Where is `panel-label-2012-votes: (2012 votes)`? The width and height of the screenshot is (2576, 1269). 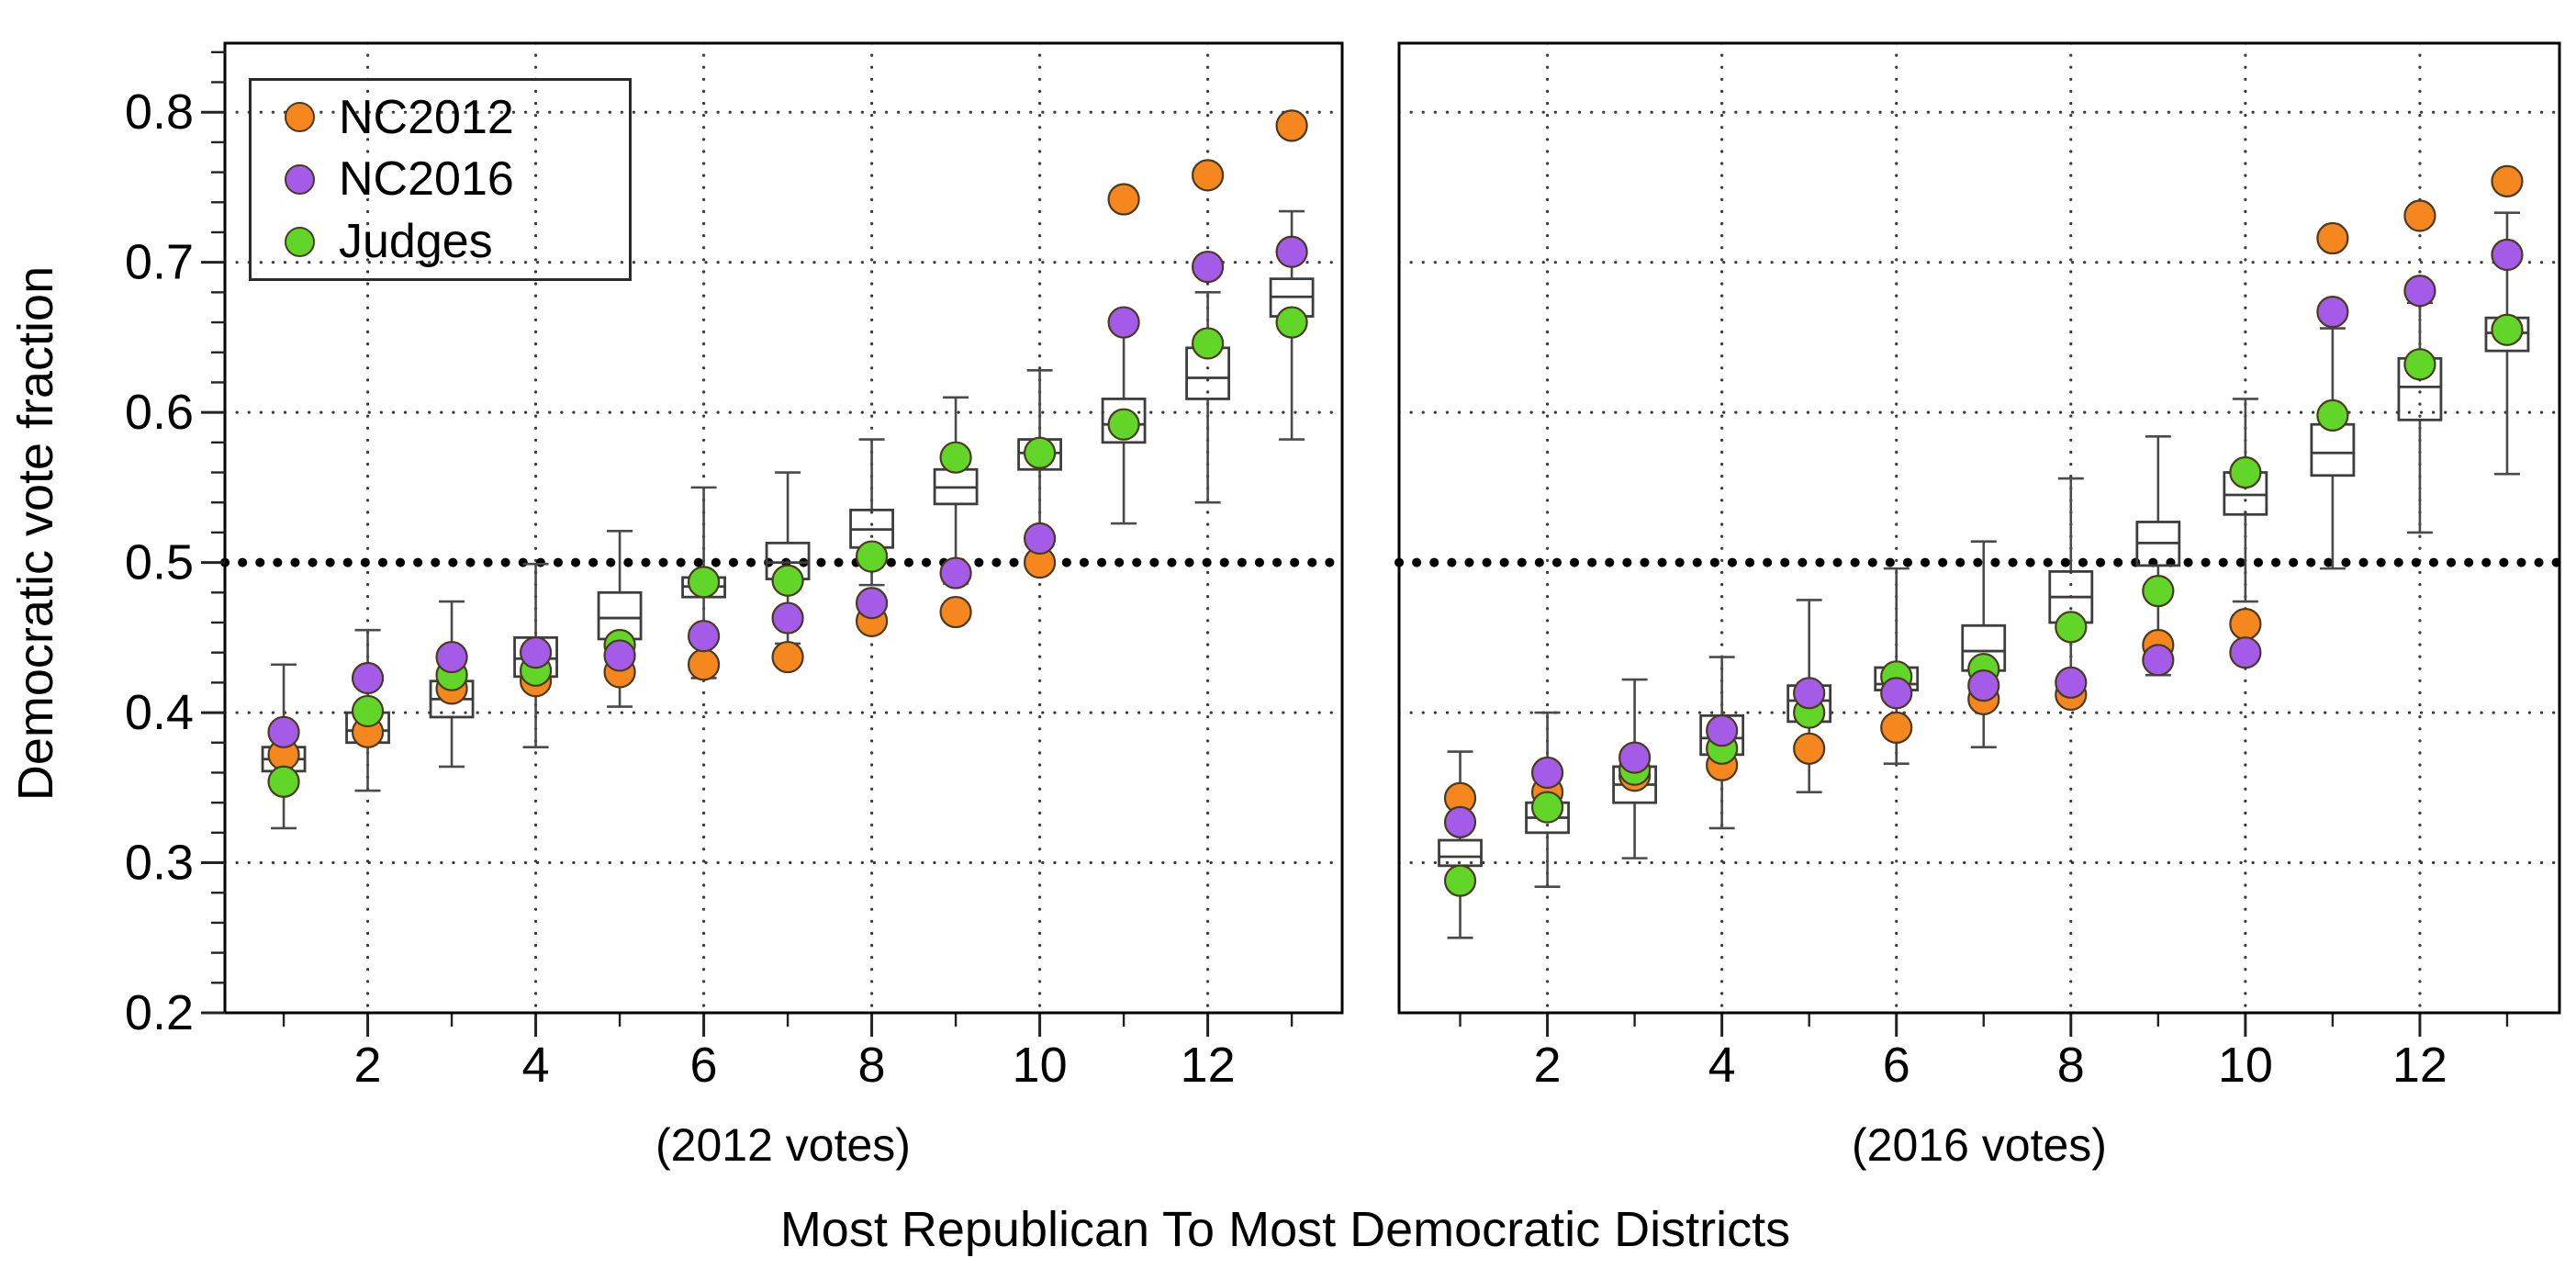 panel-label-2012-votes: (2012 votes) is located at coordinates (783, 1145).